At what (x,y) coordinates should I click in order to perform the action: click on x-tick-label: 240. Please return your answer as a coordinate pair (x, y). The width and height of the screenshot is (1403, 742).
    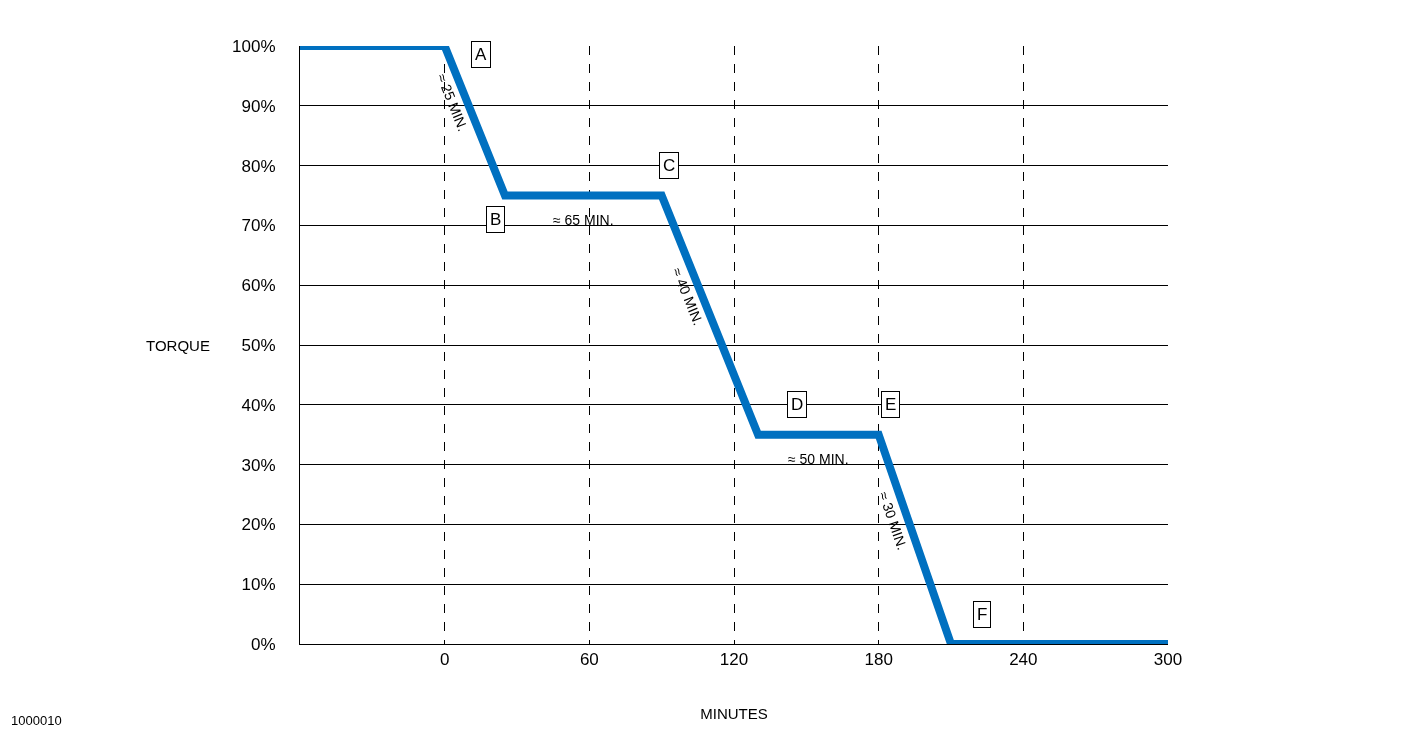
    Looking at the image, I should click on (1023, 660).